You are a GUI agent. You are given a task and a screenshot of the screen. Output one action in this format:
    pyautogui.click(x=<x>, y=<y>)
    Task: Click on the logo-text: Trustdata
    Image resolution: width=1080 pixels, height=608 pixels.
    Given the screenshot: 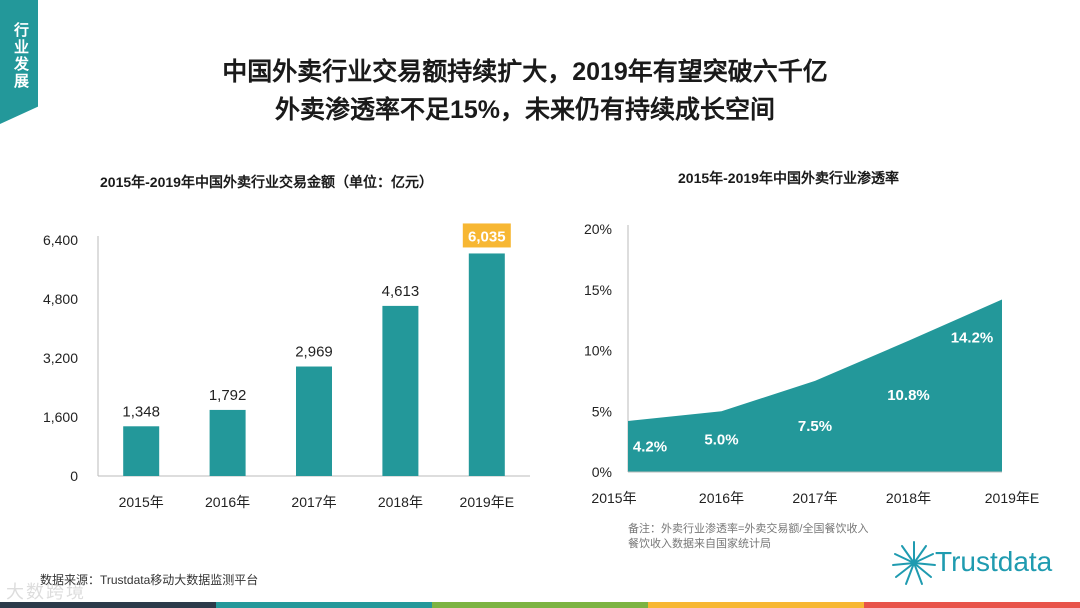 What is the action you would take?
    pyautogui.click(x=994, y=561)
    